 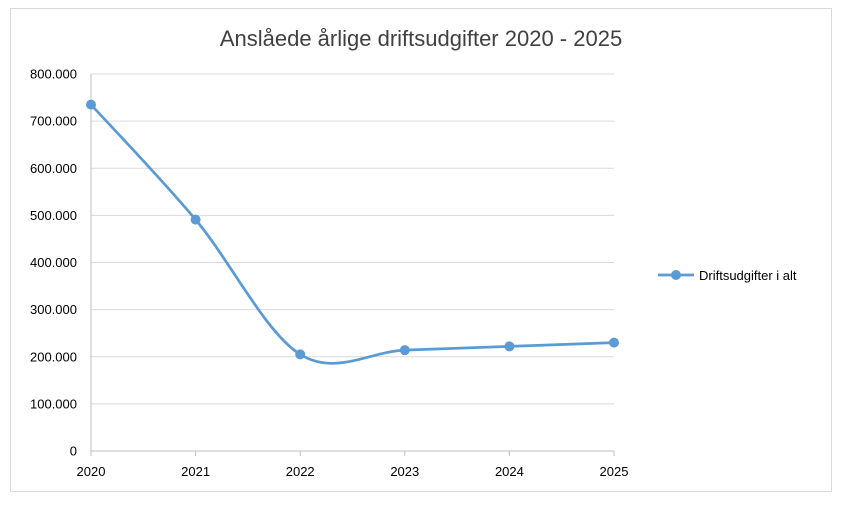 I want to click on x-axis-tick-labels: 2020 2021 2022 2023 2024 2025, so click(x=353, y=471).